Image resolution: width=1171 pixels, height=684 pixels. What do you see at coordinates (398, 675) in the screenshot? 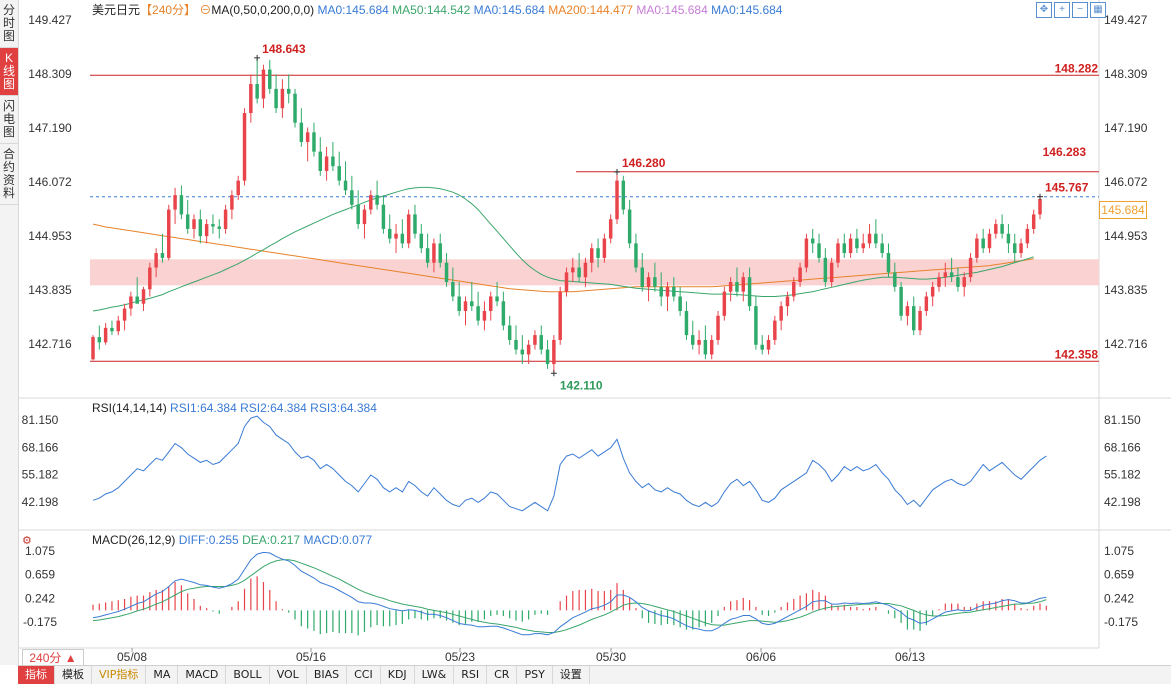
I see `tab-kdj: KDJ` at bounding box center [398, 675].